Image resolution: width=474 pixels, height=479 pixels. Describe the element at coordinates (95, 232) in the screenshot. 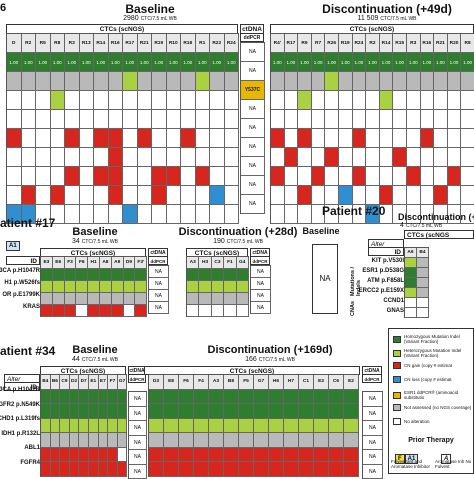

I see `p17-baseline-title: Baseline` at that location.